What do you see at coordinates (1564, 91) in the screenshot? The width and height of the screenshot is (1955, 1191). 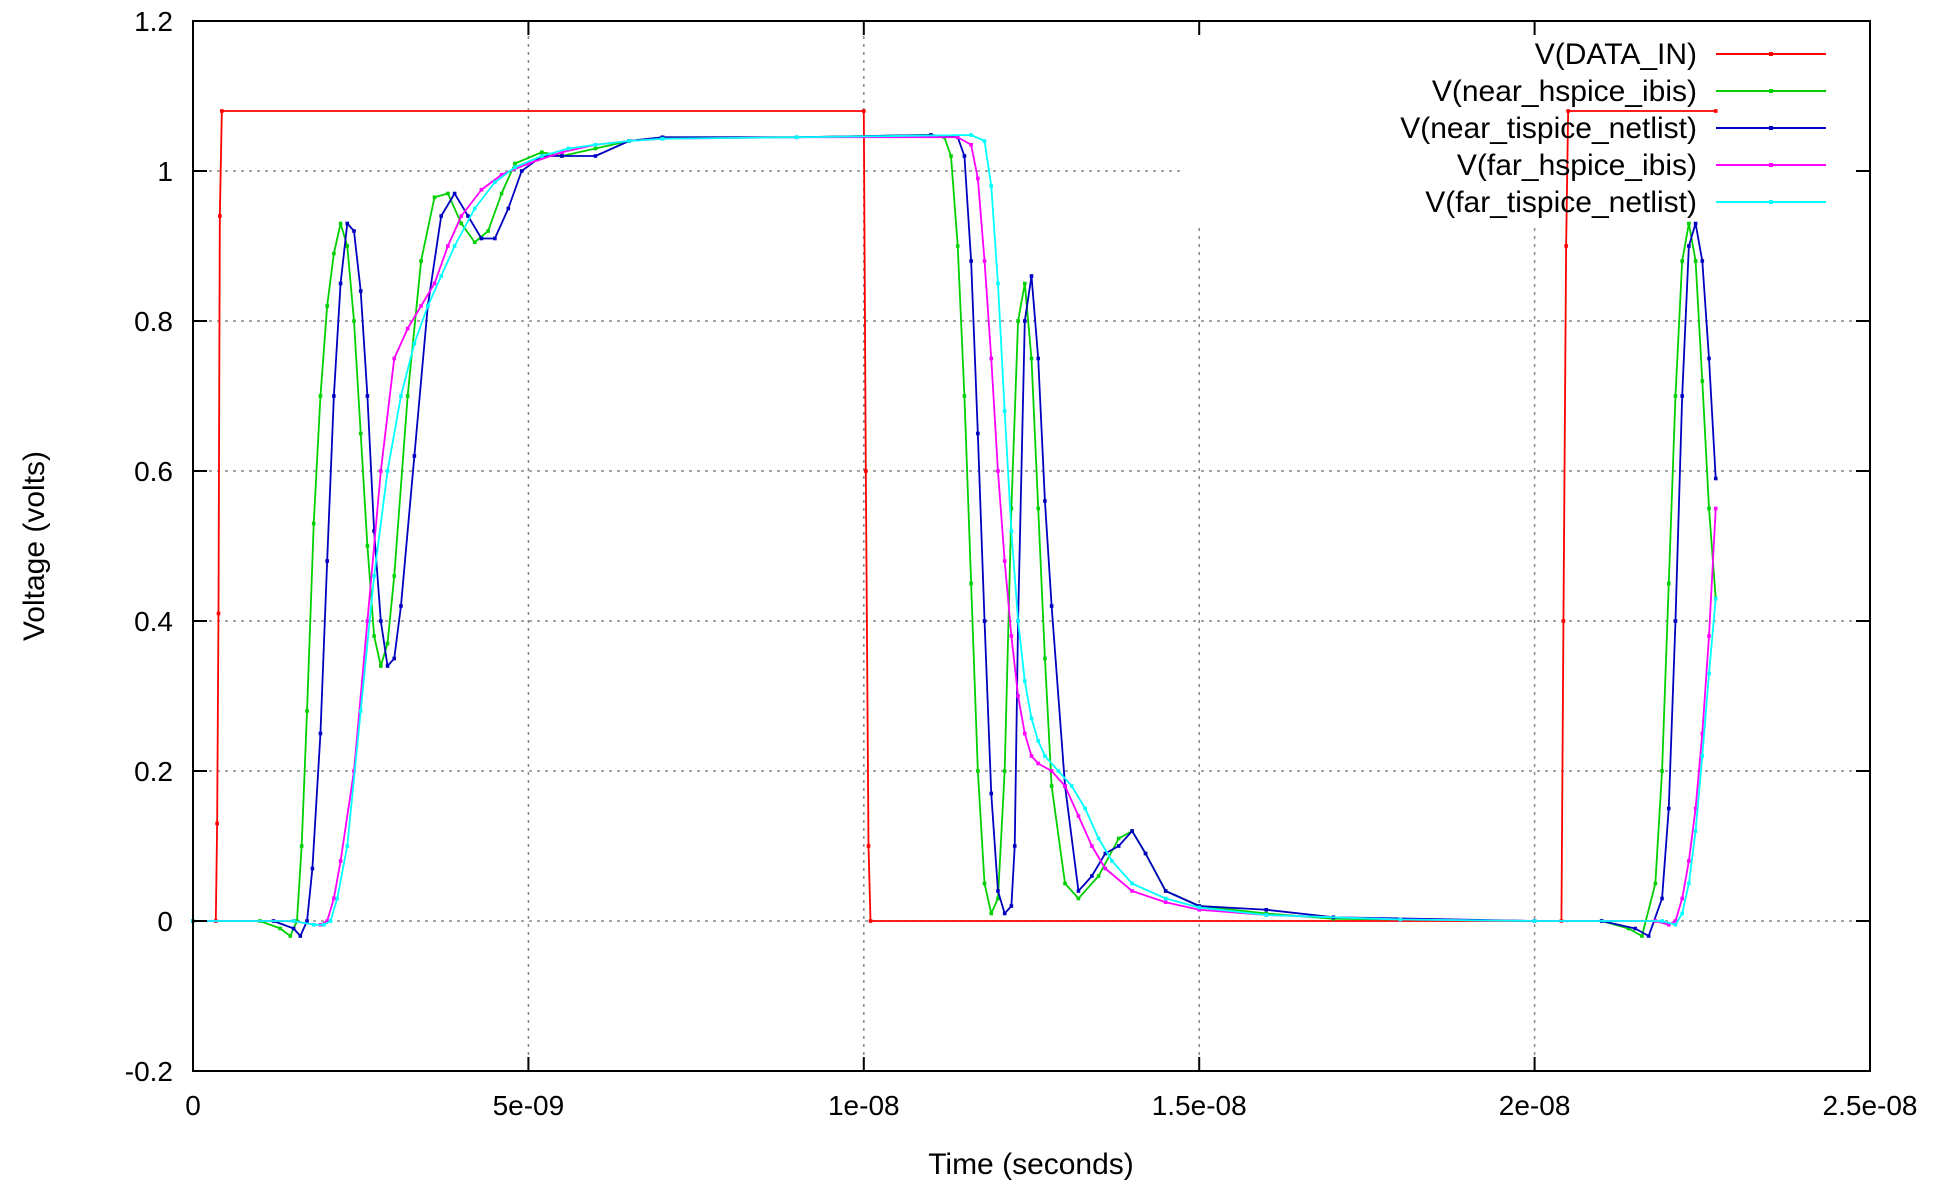 I see `legend-label: V(near_hspice_ibis)` at bounding box center [1564, 91].